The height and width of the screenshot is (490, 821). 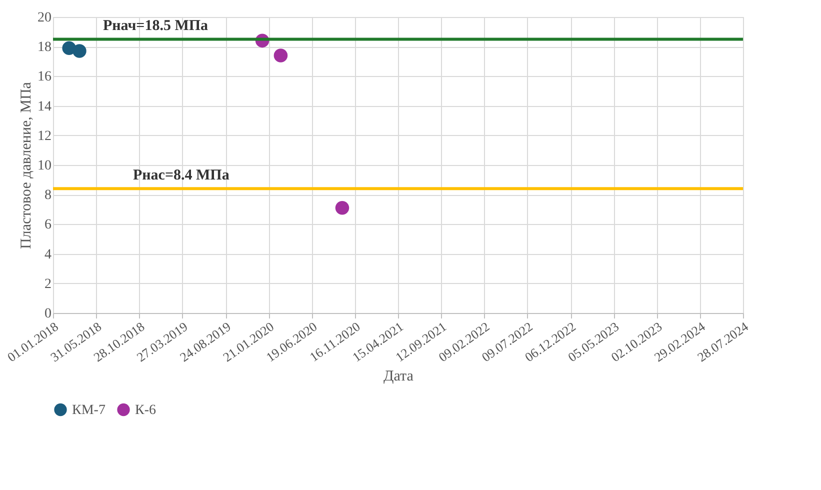 What do you see at coordinates (45, 18) in the screenshot?
I see `y-tick-label: 20` at bounding box center [45, 18].